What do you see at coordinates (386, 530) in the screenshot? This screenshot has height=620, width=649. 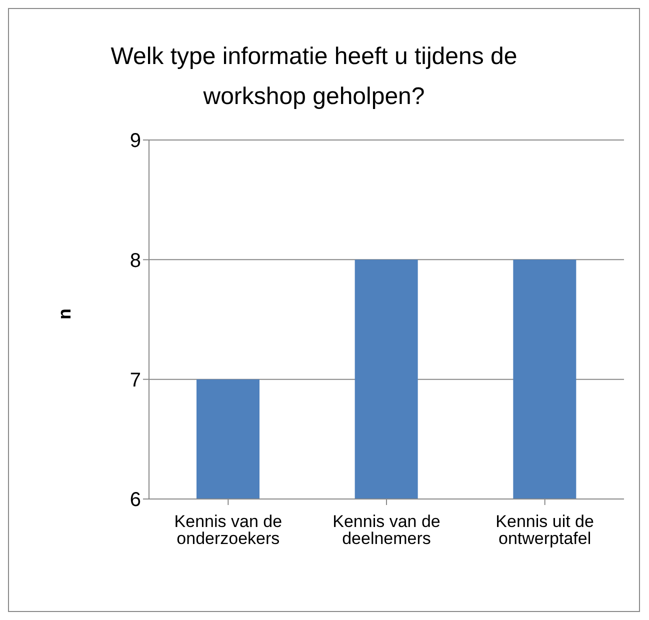 I see `x-tick-label: Kennis van de deelnemers` at bounding box center [386, 530].